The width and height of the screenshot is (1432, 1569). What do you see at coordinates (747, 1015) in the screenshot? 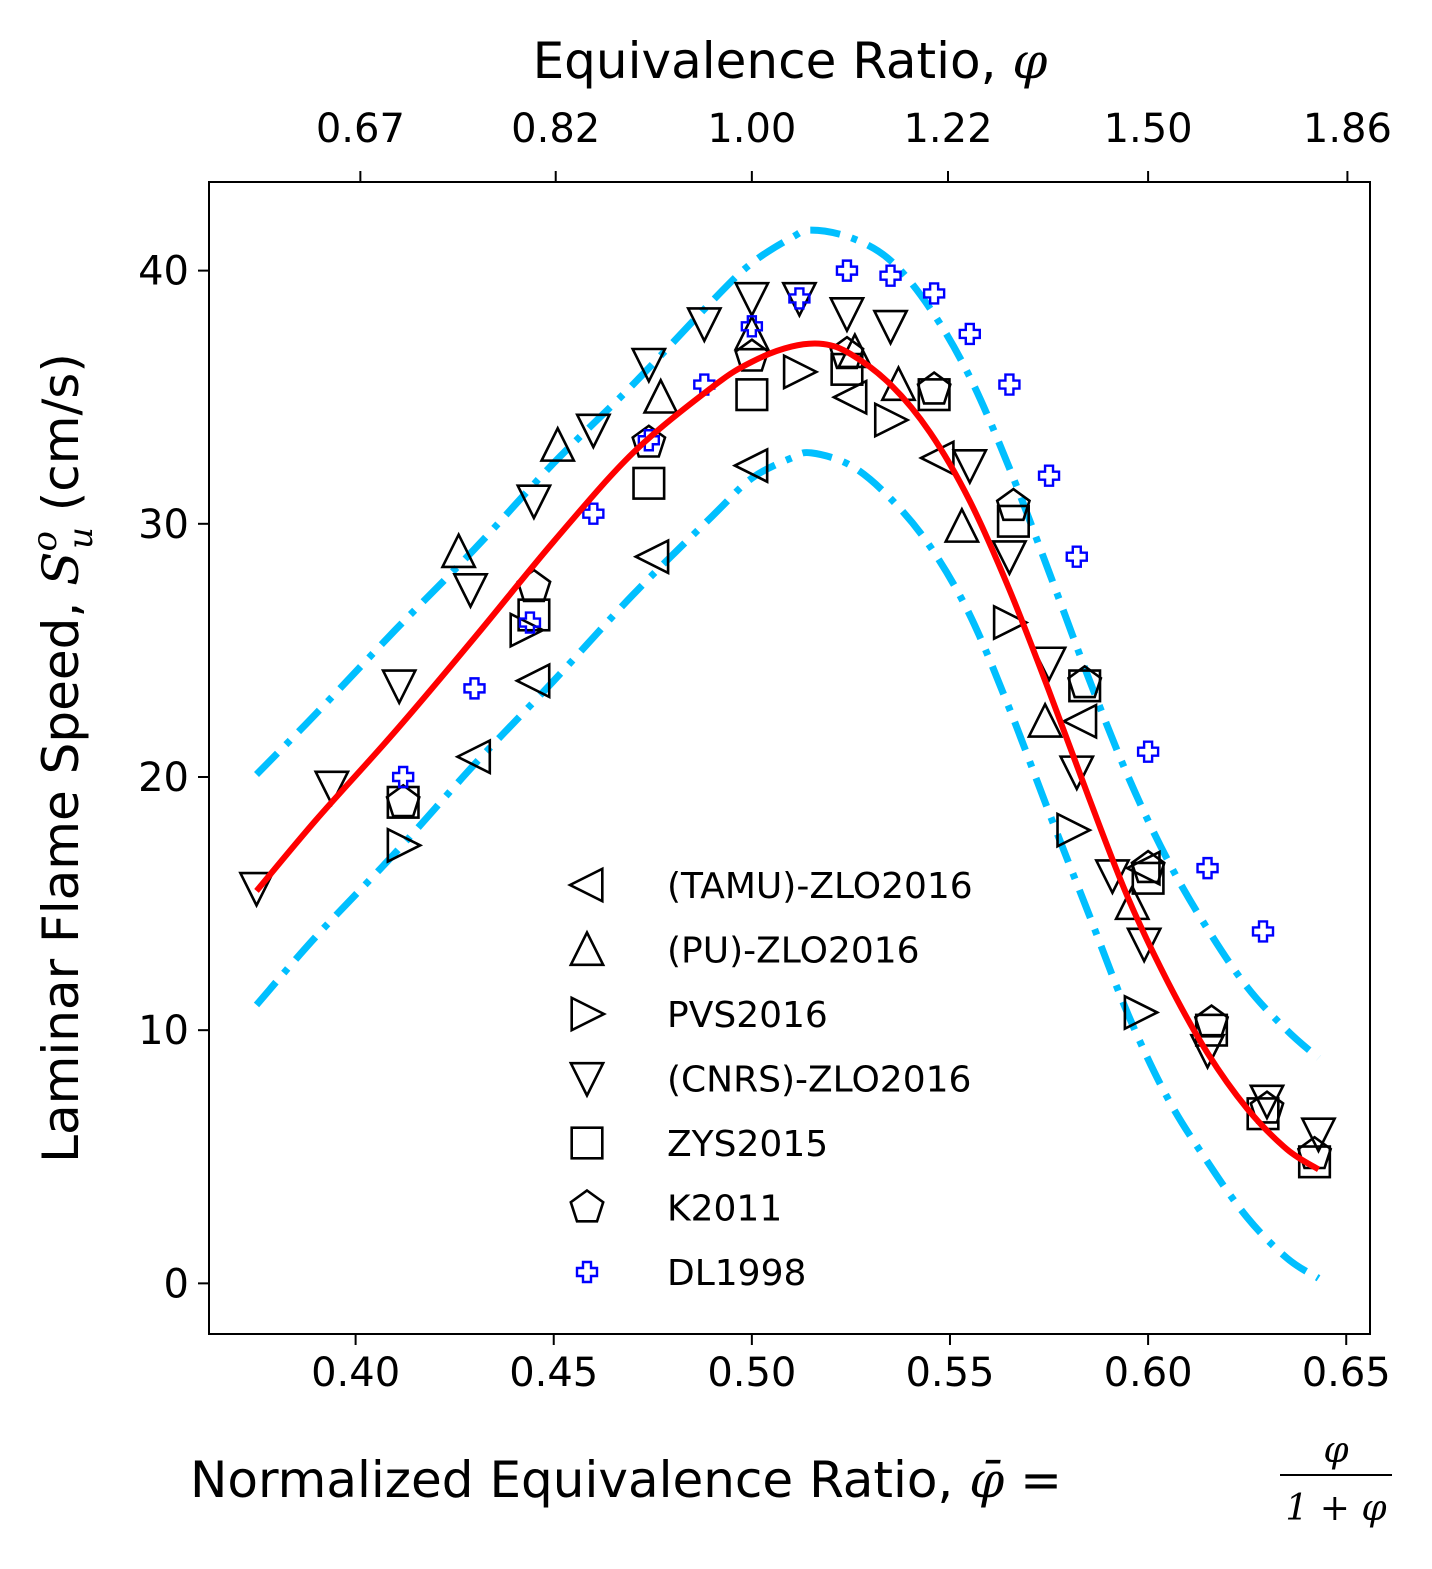
I see `legend-label: PVS2016` at bounding box center [747, 1015].